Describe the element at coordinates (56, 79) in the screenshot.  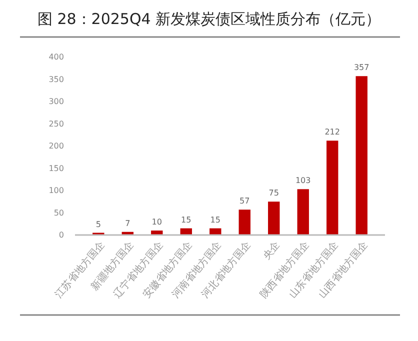
I see `y-tick-label: 350` at that location.